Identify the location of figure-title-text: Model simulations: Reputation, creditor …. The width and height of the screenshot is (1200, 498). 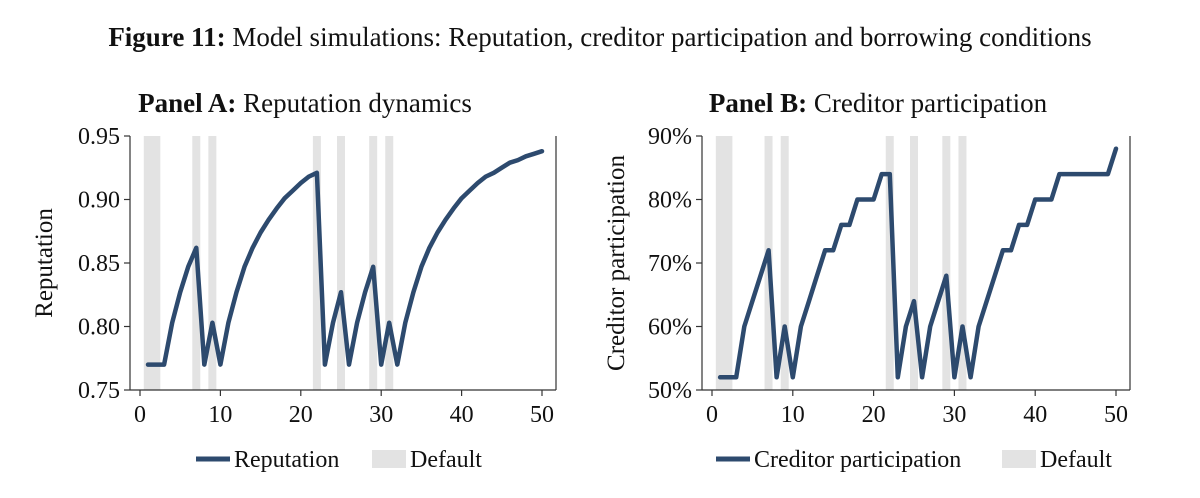
(662, 37).